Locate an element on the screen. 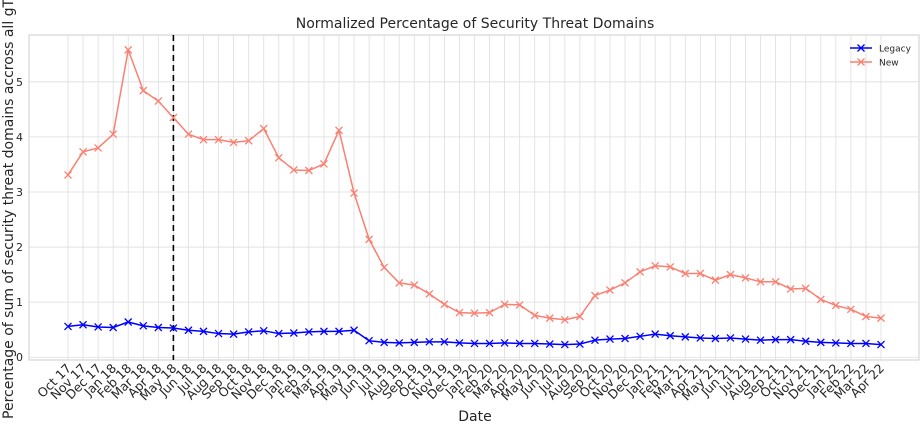 Image resolution: width=920 pixels, height=428 pixels. legend: Legacy New is located at coordinates (881, 56).